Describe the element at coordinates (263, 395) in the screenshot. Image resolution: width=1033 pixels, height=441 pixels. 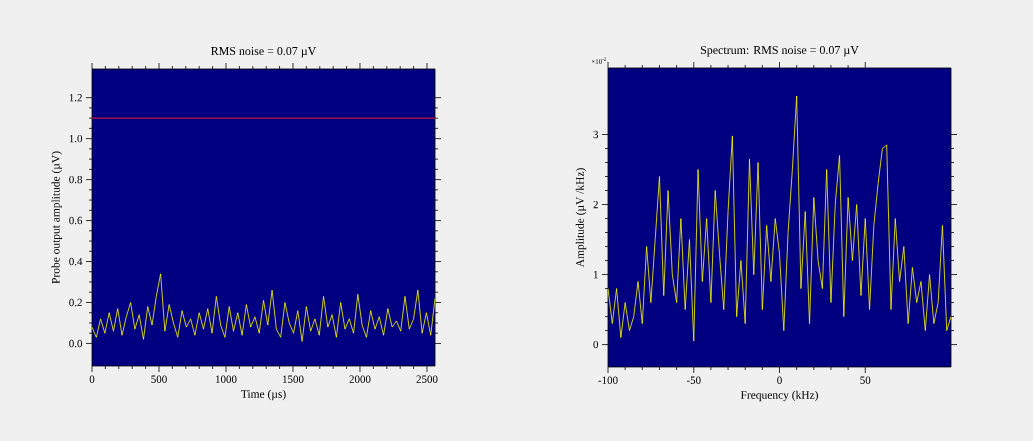
I see `x-axis-title: Time (µs)` at that location.